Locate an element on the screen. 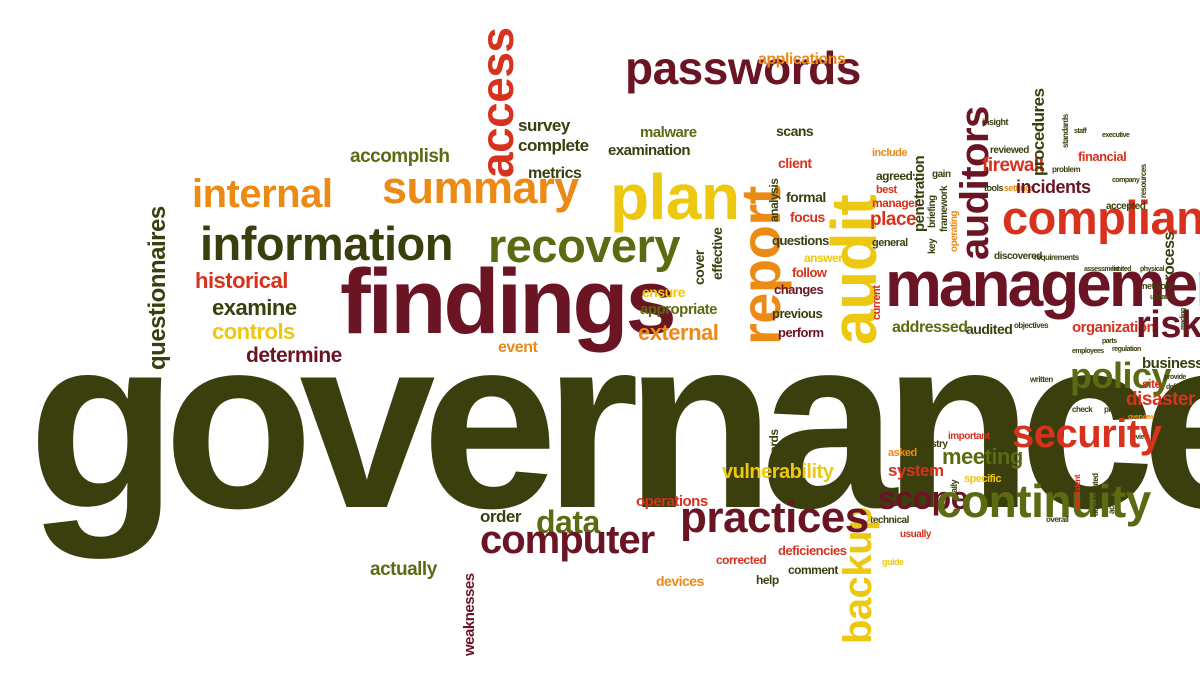  word-staff: staff is located at coordinates (1080, 131).